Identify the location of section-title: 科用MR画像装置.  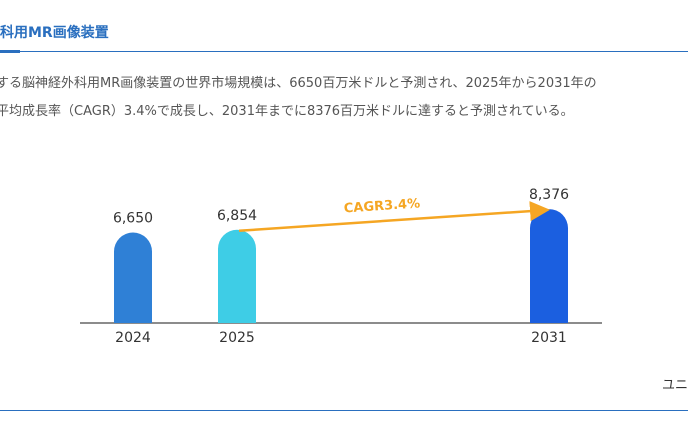
(54, 33).